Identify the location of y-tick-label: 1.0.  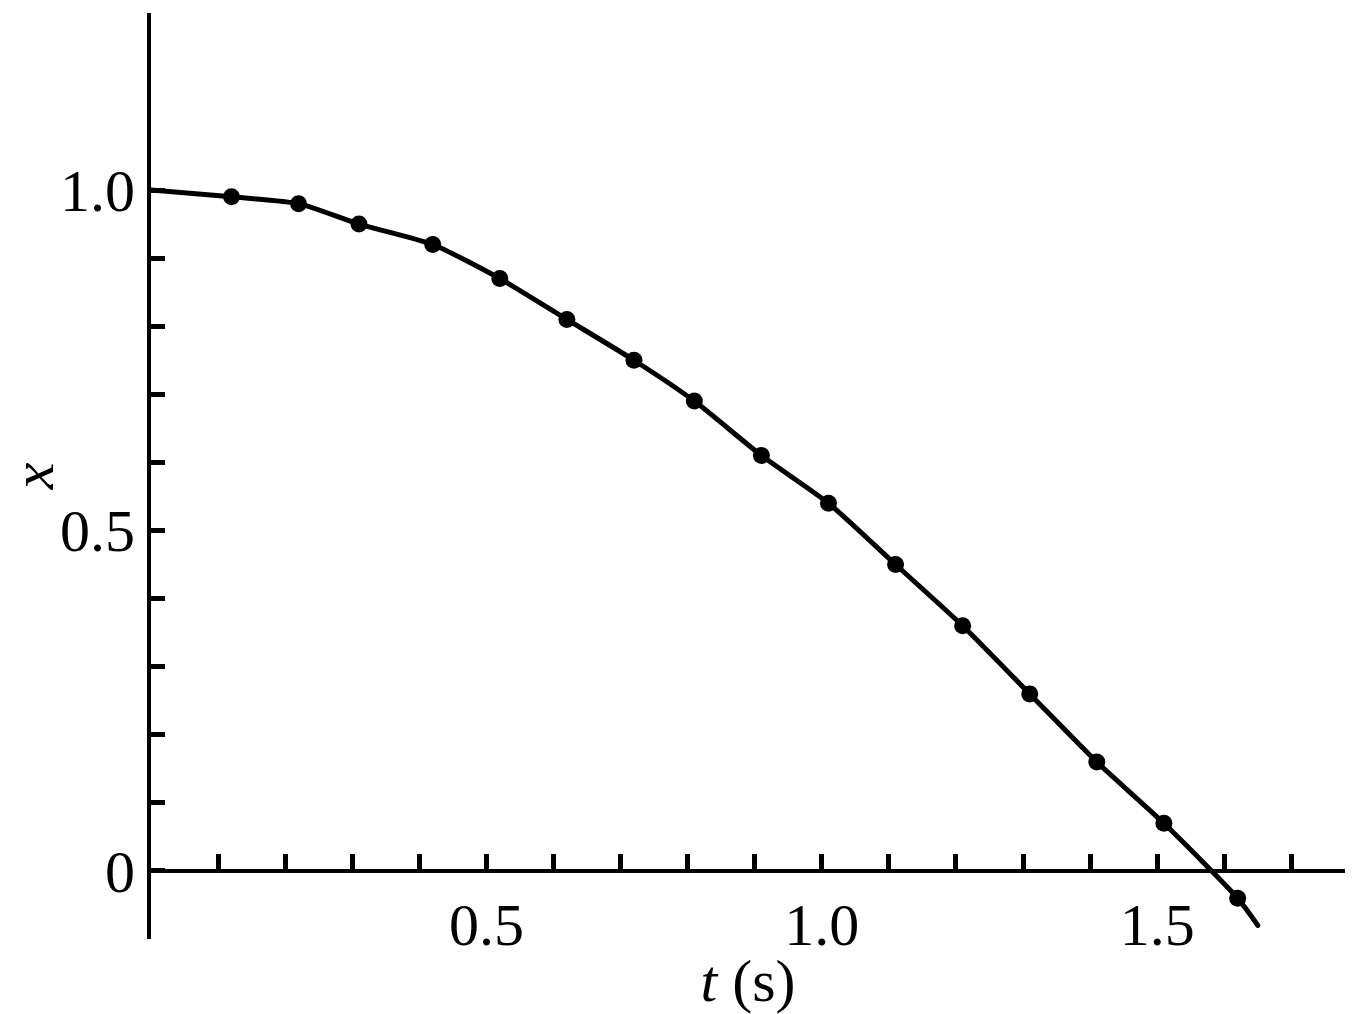
(97, 191).